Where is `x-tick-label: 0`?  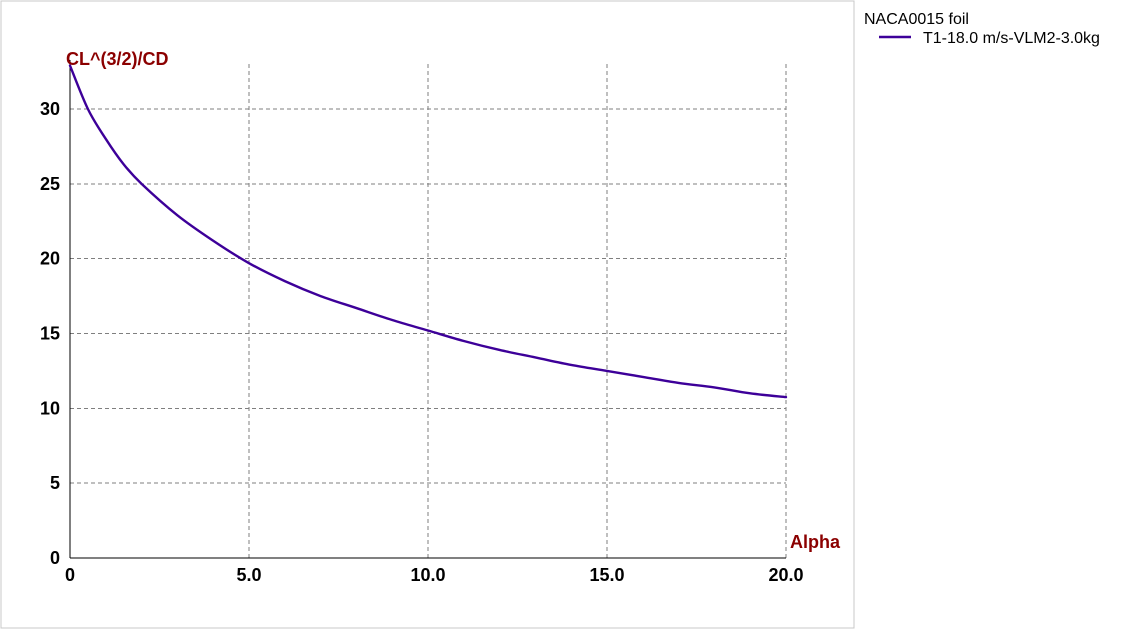 x-tick-label: 0 is located at coordinates (70, 575).